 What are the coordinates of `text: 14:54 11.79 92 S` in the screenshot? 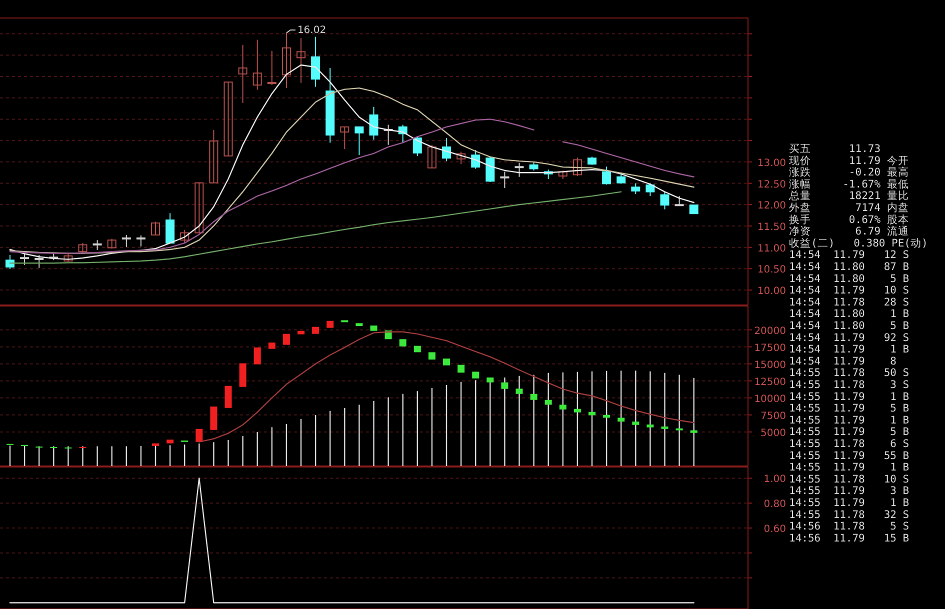 It's located at (849, 338).